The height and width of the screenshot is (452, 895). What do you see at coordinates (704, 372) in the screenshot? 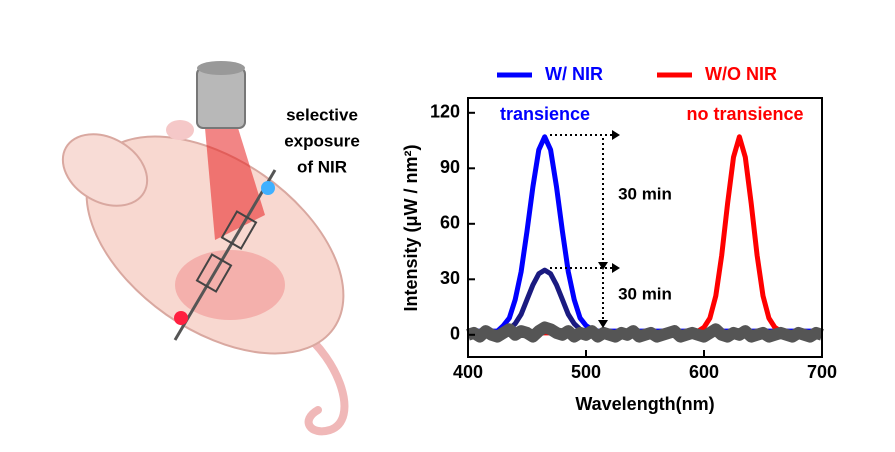
I see `x-tick-label: 600` at bounding box center [704, 372].